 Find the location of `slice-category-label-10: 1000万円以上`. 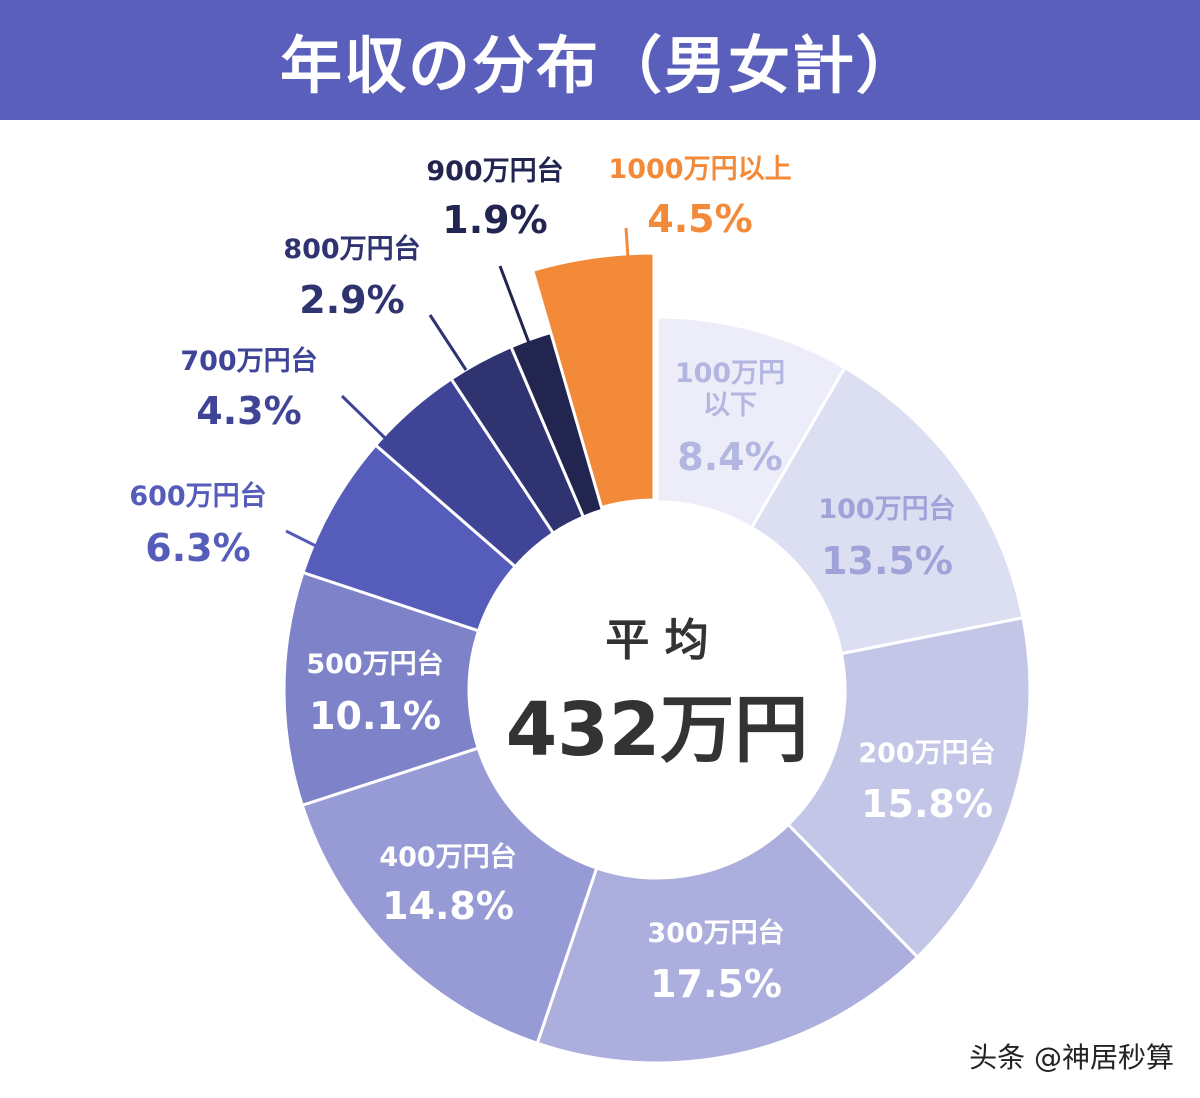

slice-category-label-10: 1000万円以上 is located at coordinates (699, 169).